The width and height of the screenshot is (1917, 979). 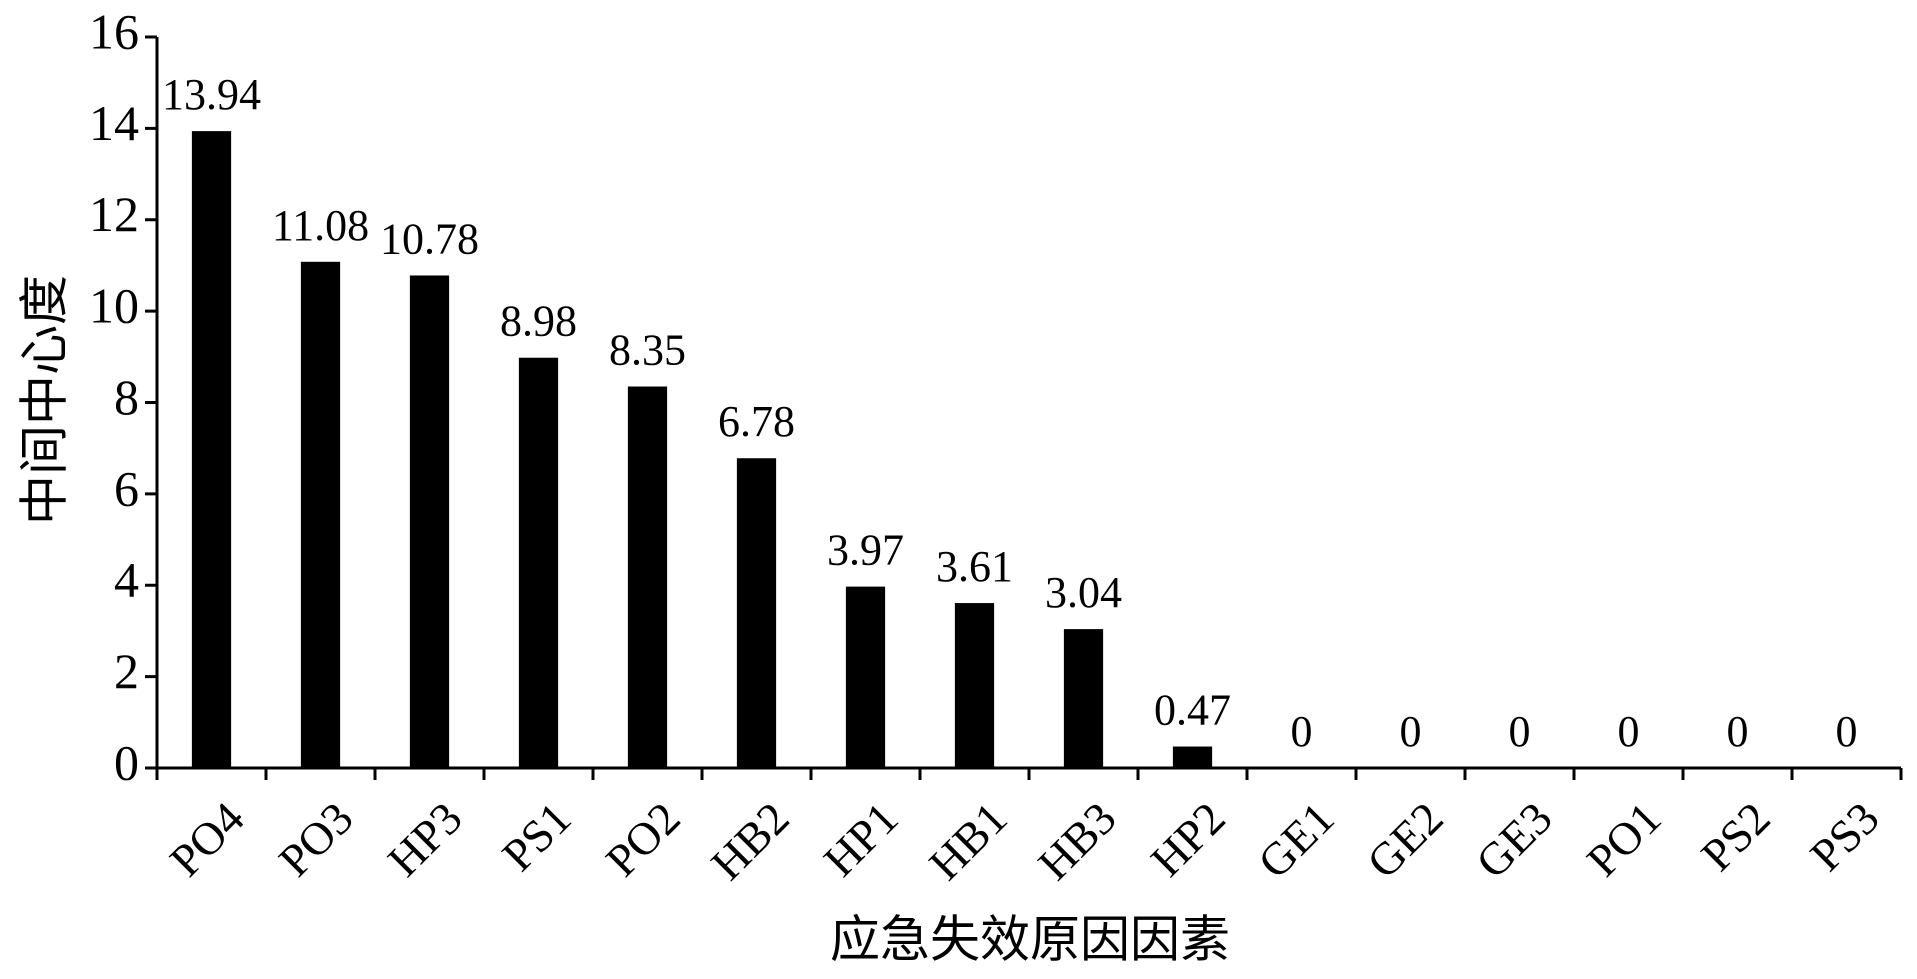 What do you see at coordinates (126, 671) in the screenshot?
I see `y-tick-label: 2` at bounding box center [126, 671].